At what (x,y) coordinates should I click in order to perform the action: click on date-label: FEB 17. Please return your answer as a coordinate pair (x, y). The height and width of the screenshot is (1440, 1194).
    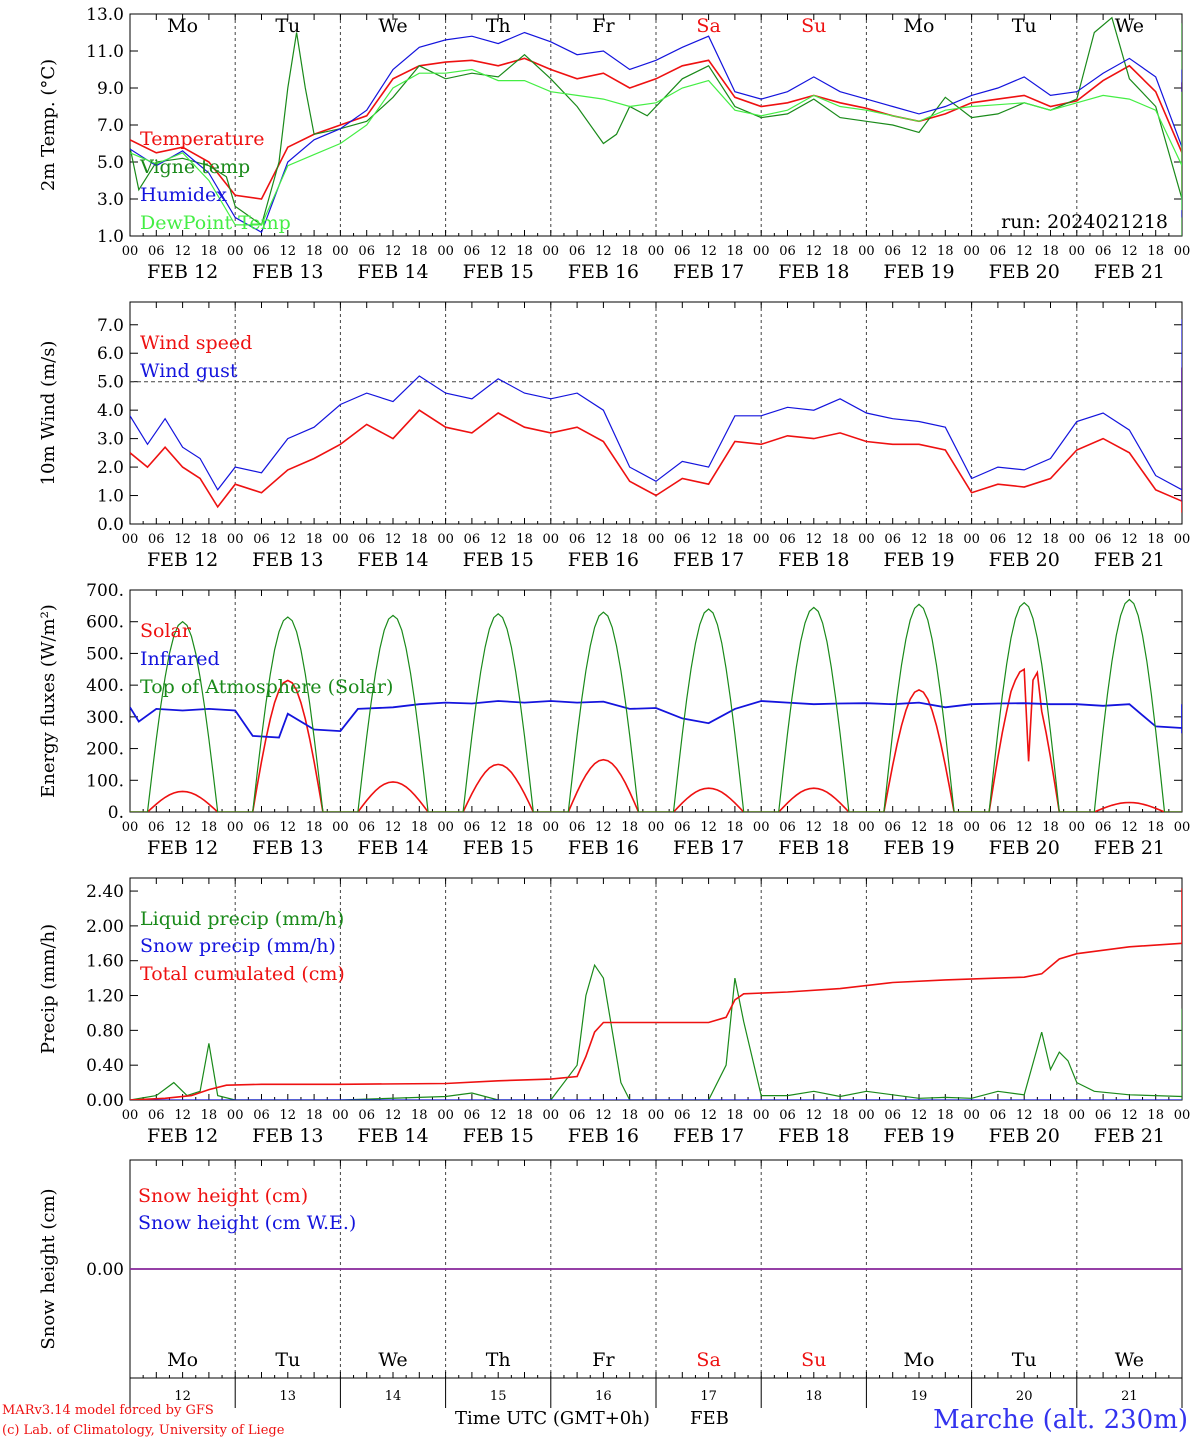
    Looking at the image, I should click on (708, 1136).